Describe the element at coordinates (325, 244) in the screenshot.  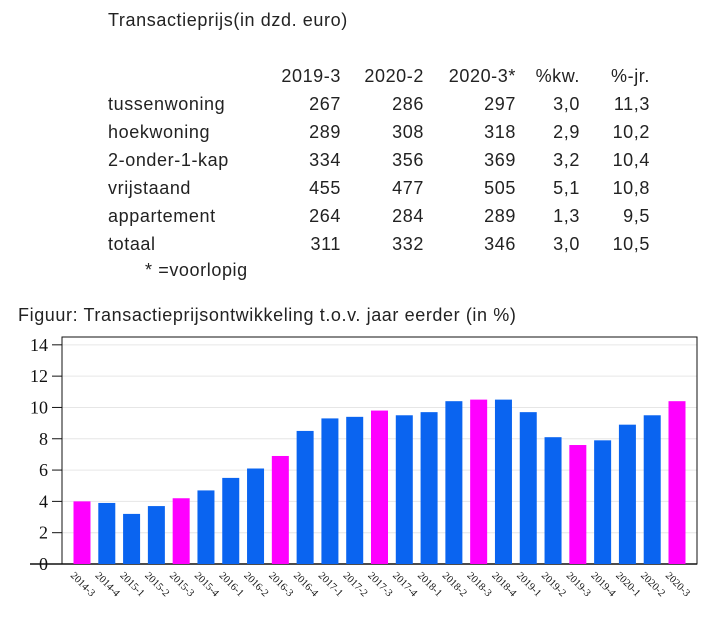
I see `table-cell: 311` at that location.